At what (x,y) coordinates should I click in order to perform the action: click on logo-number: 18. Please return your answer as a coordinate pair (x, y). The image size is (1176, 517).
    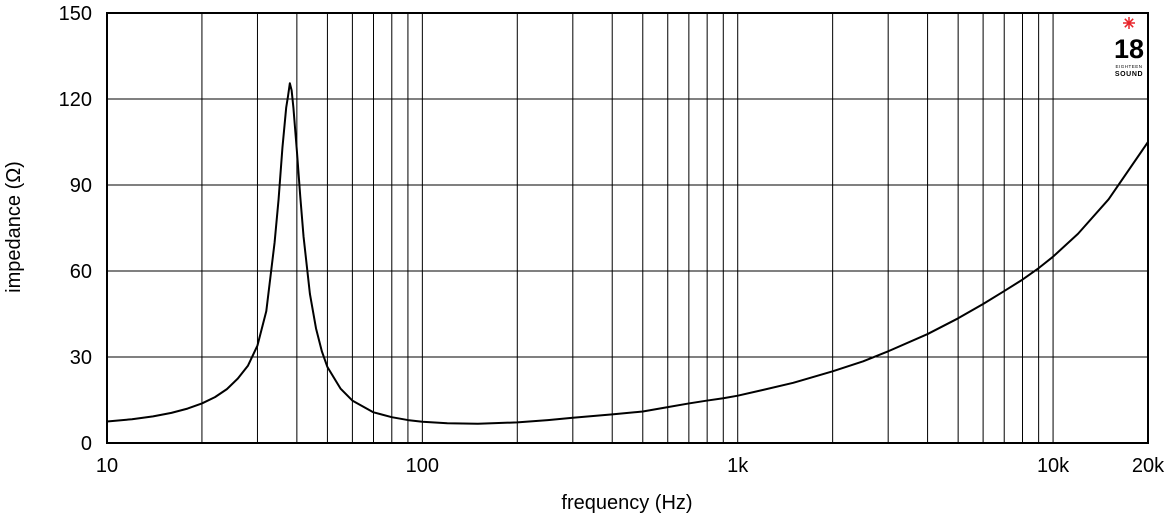
    Looking at the image, I should click on (1129, 49).